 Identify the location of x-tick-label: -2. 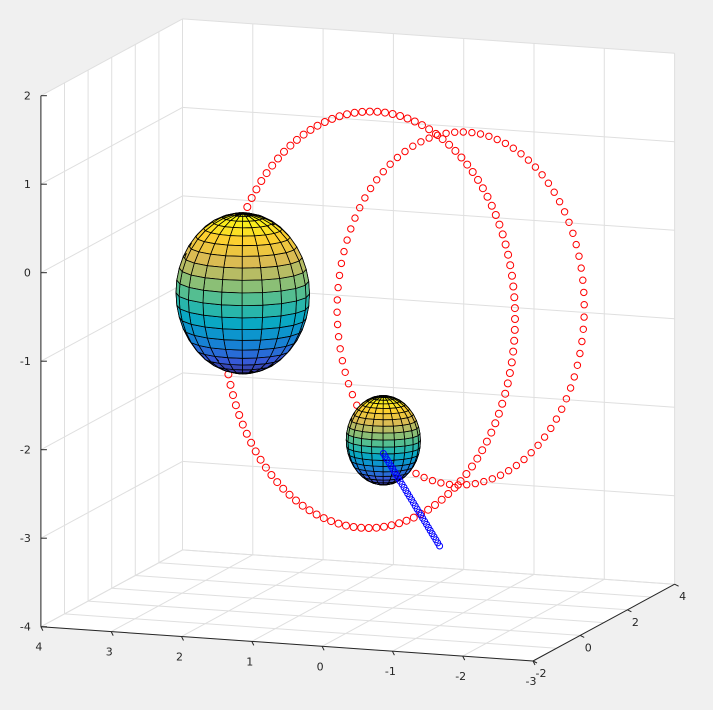
(460, 676).